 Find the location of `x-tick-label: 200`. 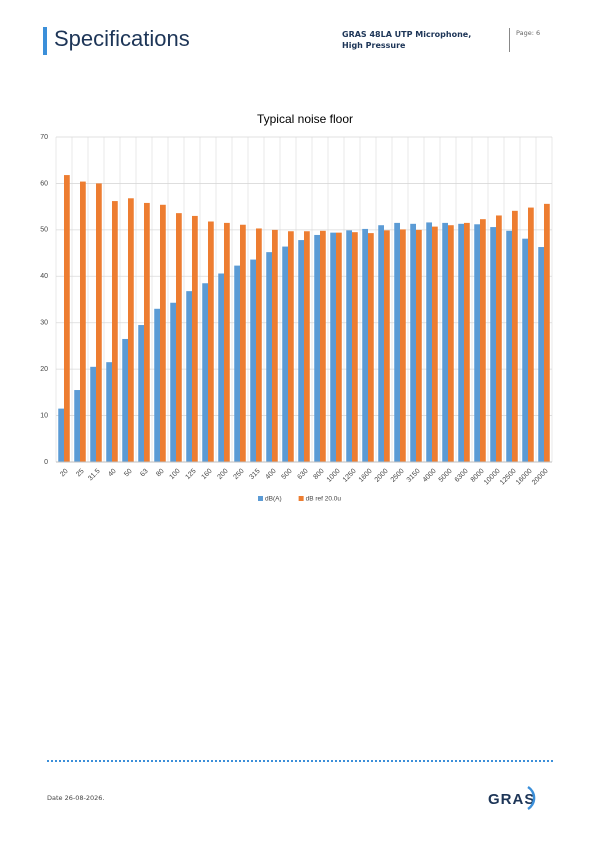

x-tick-label: 200 is located at coordinates (223, 474).